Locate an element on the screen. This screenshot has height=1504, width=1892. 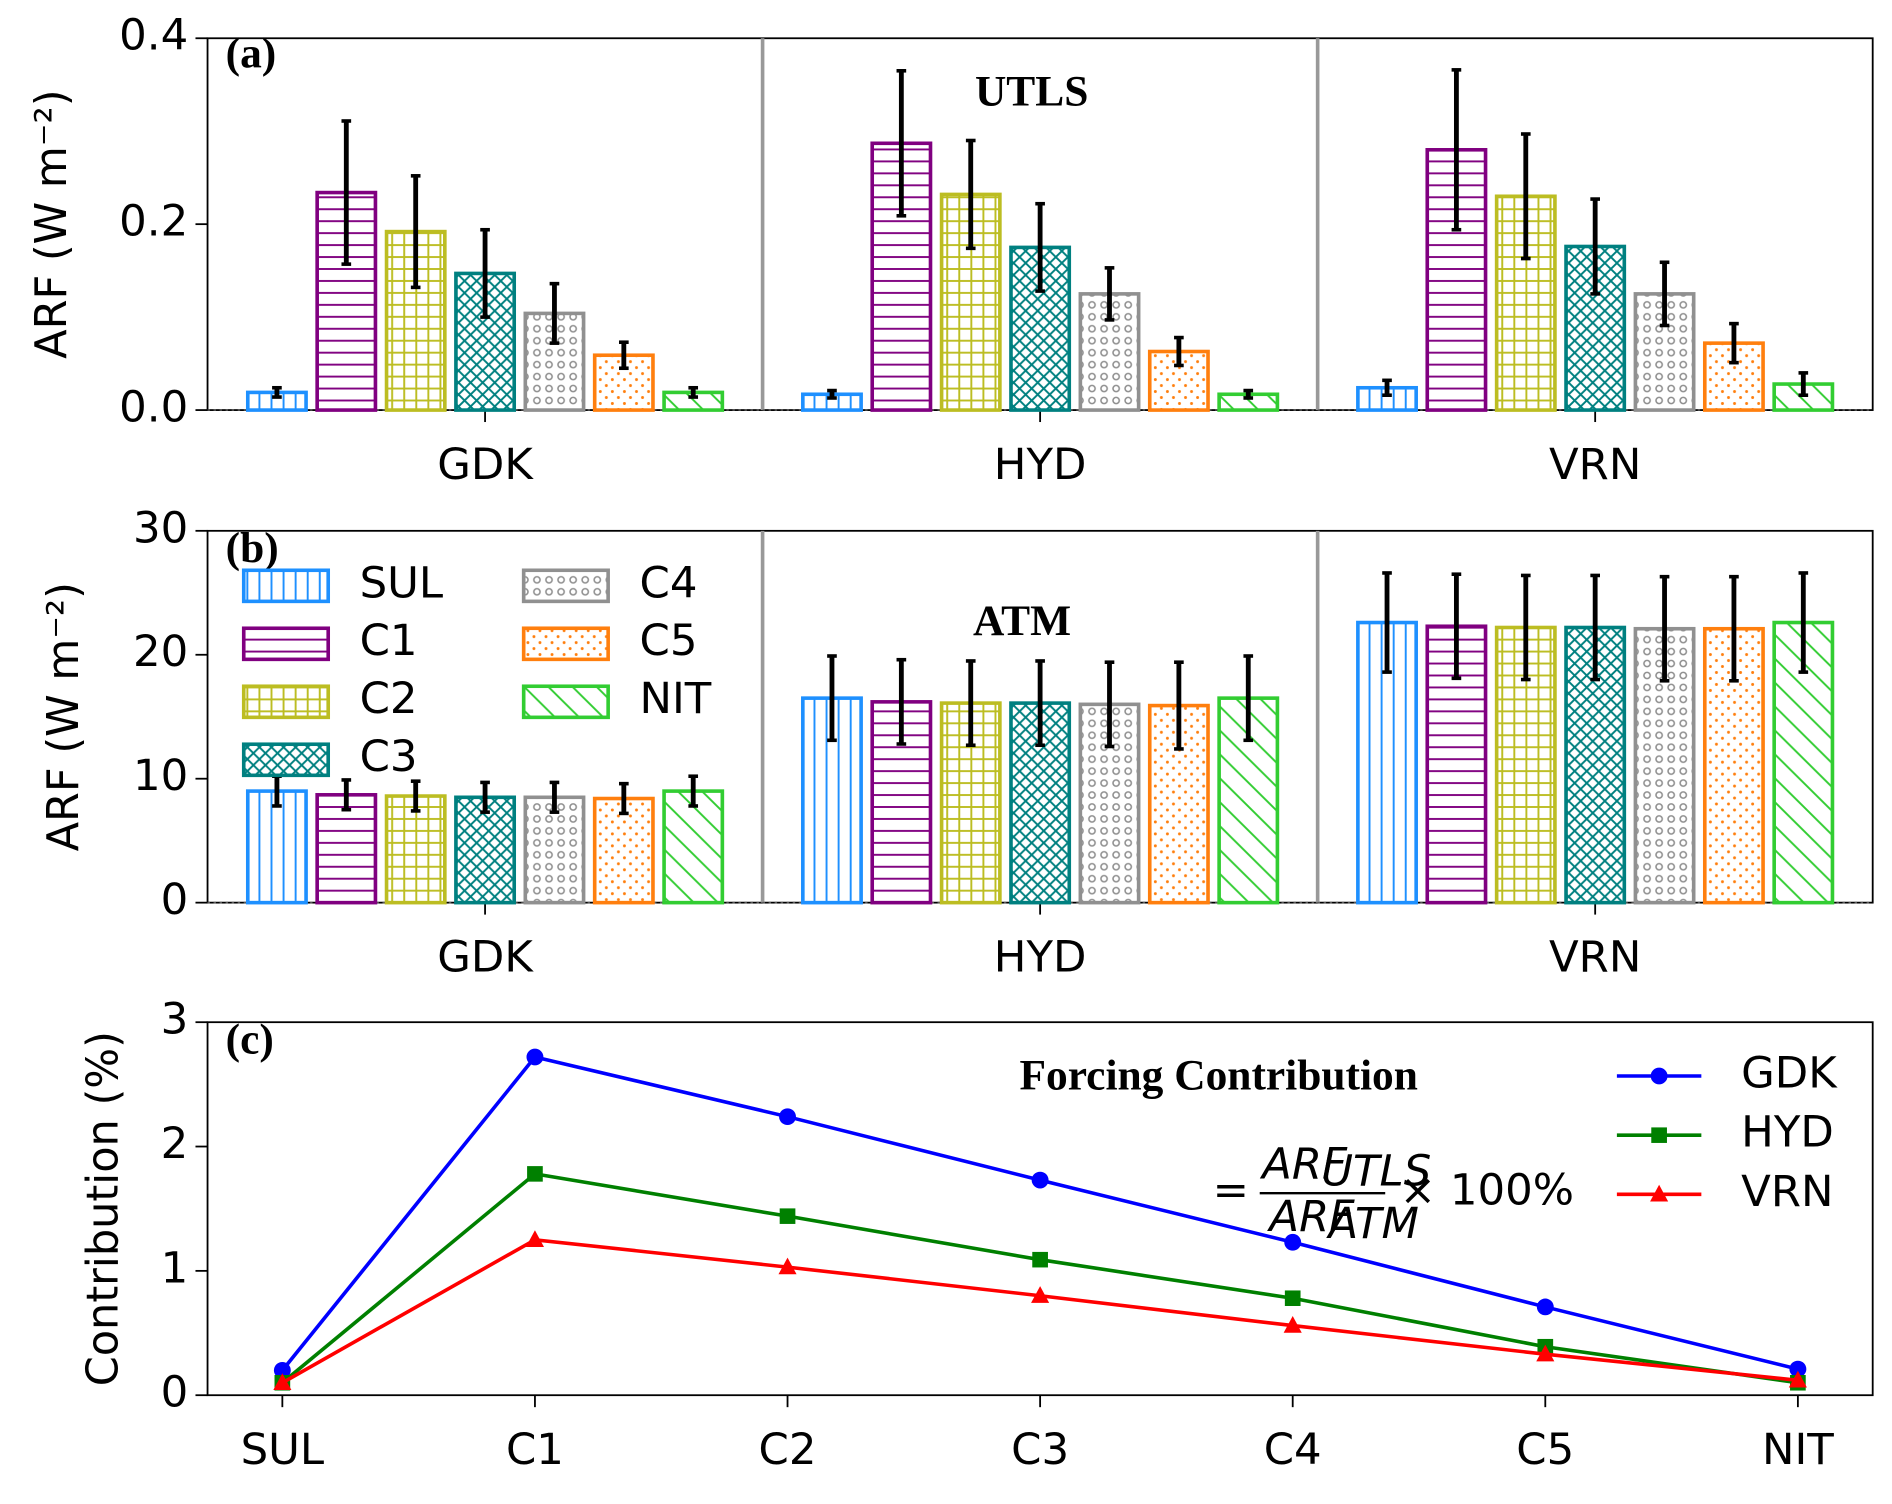
y-tick-label: 0.2 is located at coordinates (153, 222).